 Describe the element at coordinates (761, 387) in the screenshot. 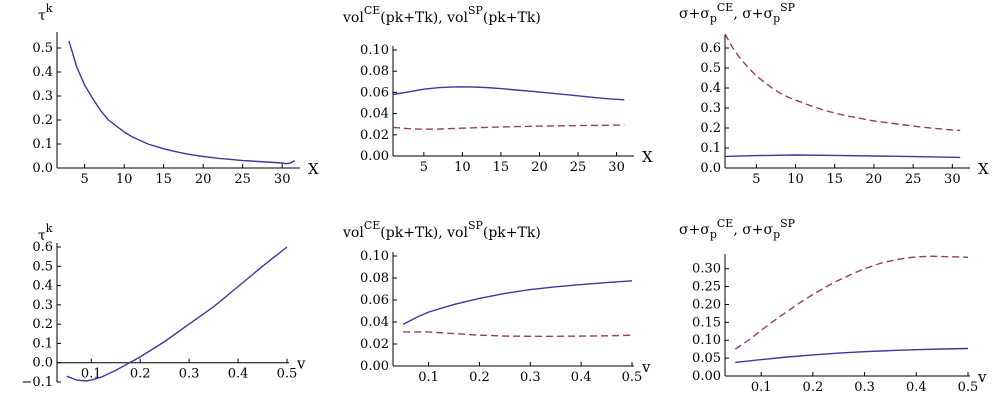

I see `x-tick-label: 0.1` at that location.